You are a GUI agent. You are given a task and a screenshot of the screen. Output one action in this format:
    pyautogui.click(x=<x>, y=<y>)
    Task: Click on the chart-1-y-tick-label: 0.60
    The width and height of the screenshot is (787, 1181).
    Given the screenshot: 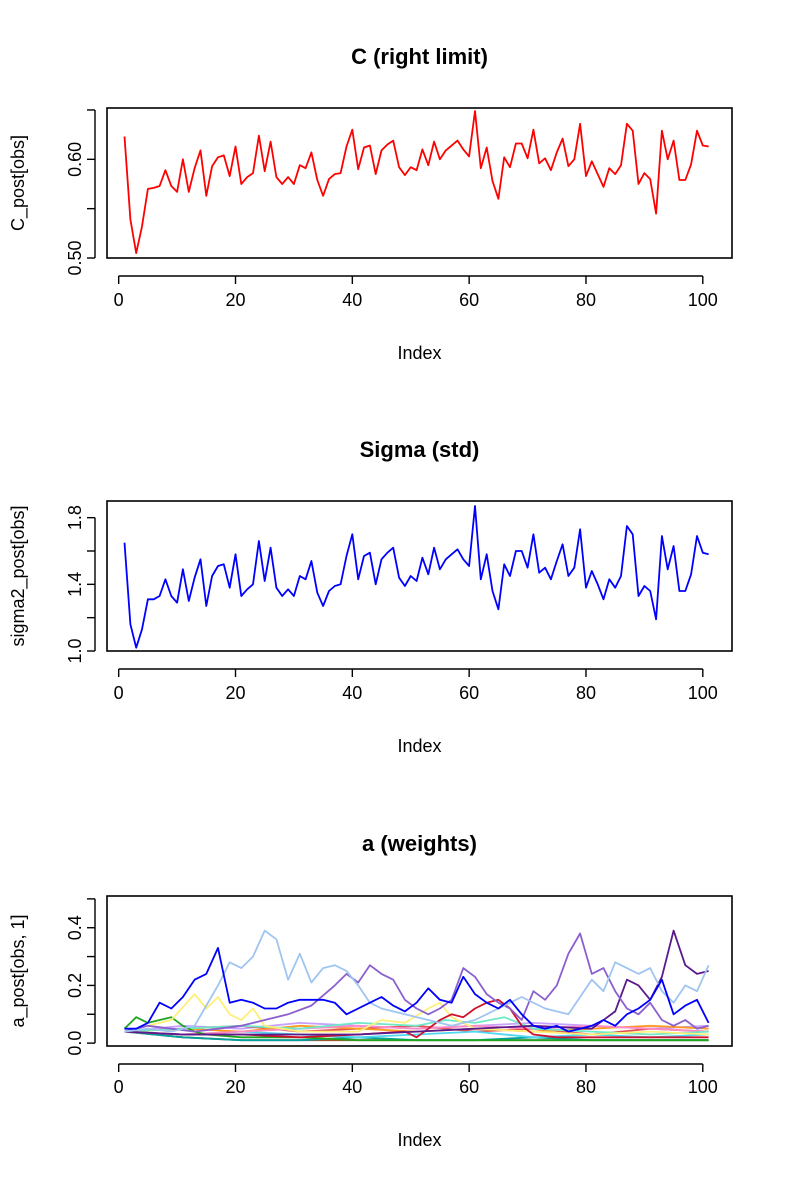 What is the action you would take?
    pyautogui.click(x=75, y=159)
    